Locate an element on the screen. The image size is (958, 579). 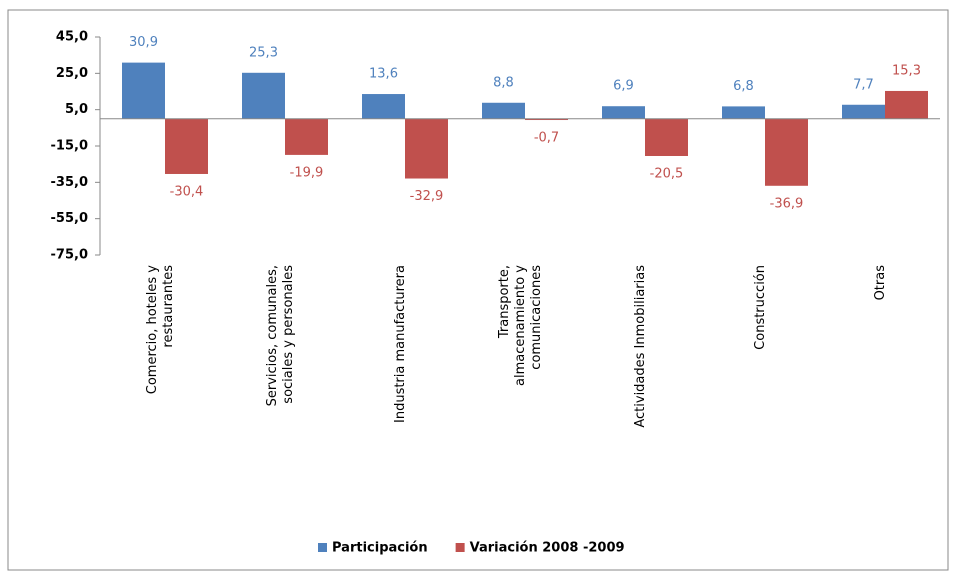
y-tick-label: 25,0 is located at coordinates (72, 73).